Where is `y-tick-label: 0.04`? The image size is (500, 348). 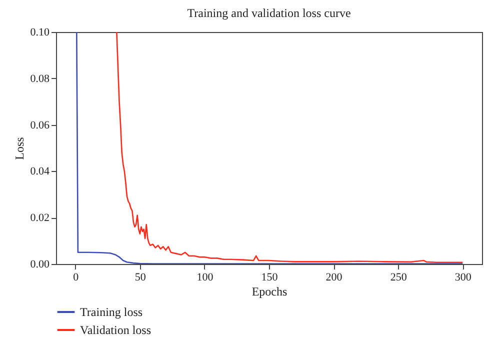 y-tick-label: 0.04 is located at coordinates (40, 172).